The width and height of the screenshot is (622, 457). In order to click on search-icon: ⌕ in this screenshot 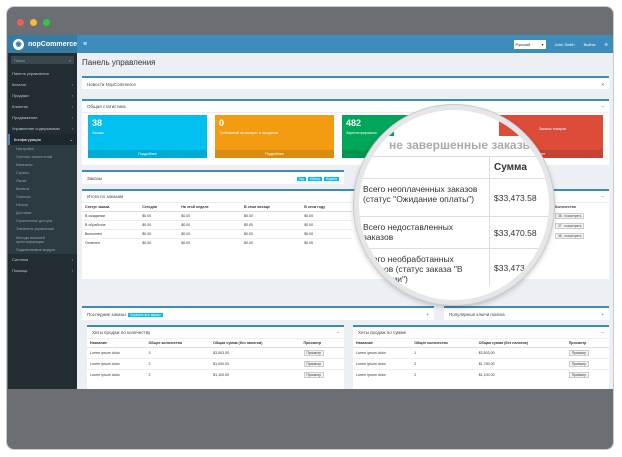, I will do `click(69, 60)`.